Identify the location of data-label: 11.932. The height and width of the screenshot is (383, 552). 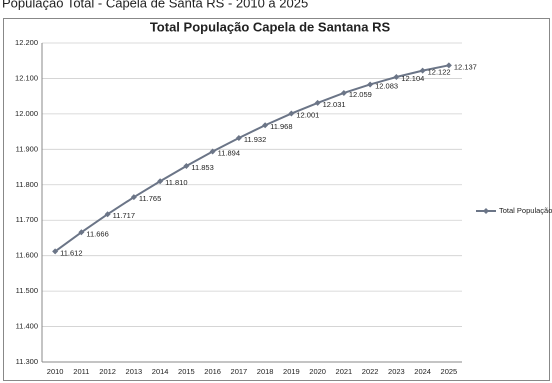
(255, 139).